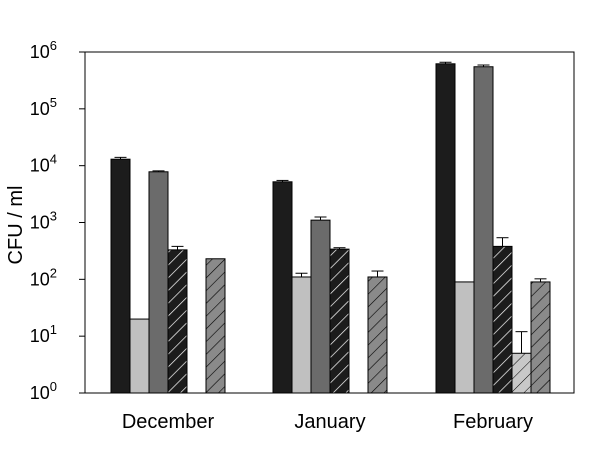 This screenshot has width=604, height=450. Describe the element at coordinates (43, 391) in the screenshot. I see `y-tick-label: 10⁰` at that location.